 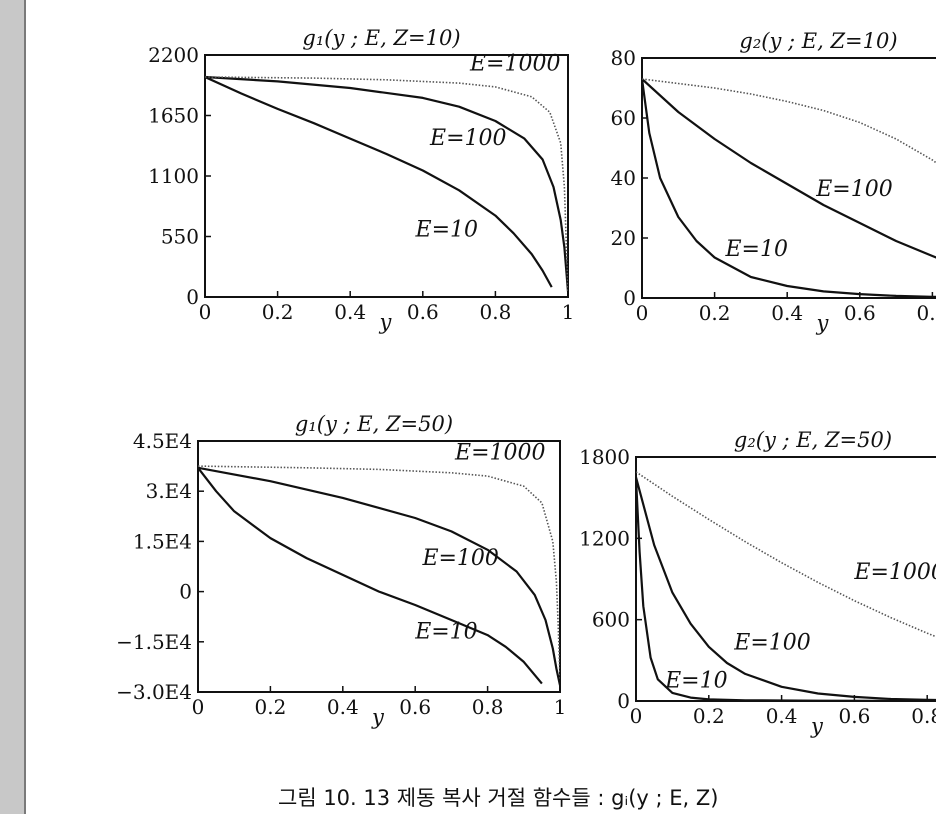 I want to click on y-tick-label: 1.5E4, so click(x=162, y=541).